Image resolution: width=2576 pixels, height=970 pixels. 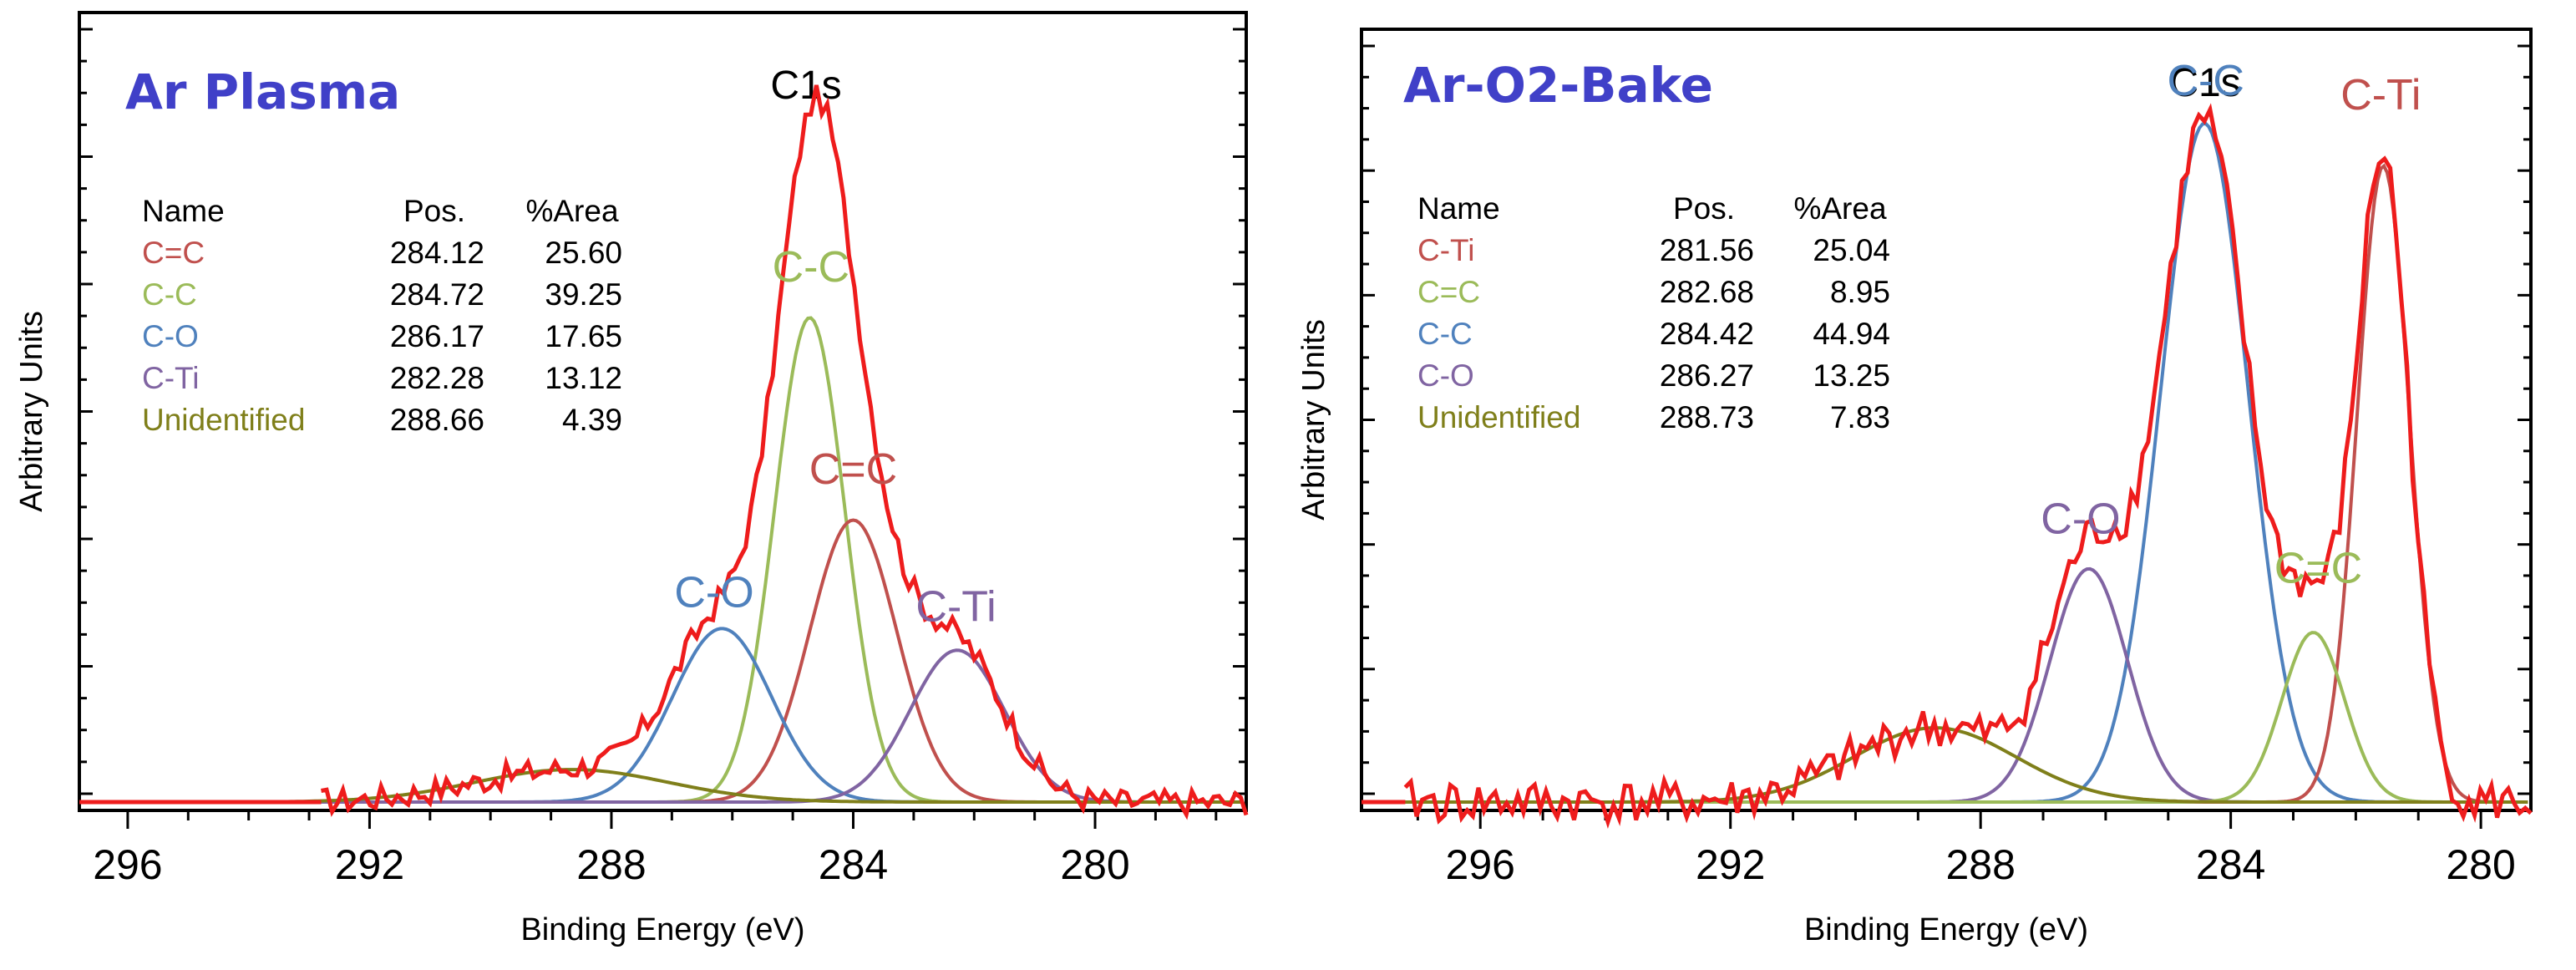 What do you see at coordinates (437, 378) in the screenshot?
I see `legend-pos: 282.28` at bounding box center [437, 378].